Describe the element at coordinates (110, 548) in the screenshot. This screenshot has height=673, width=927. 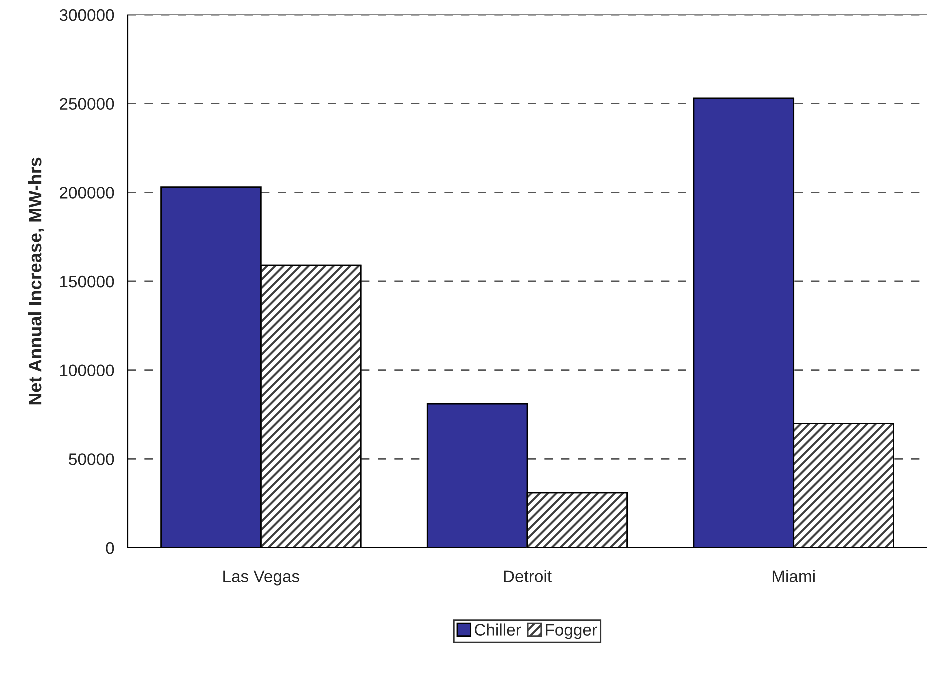
I see `y-tick-label: 0` at that location.